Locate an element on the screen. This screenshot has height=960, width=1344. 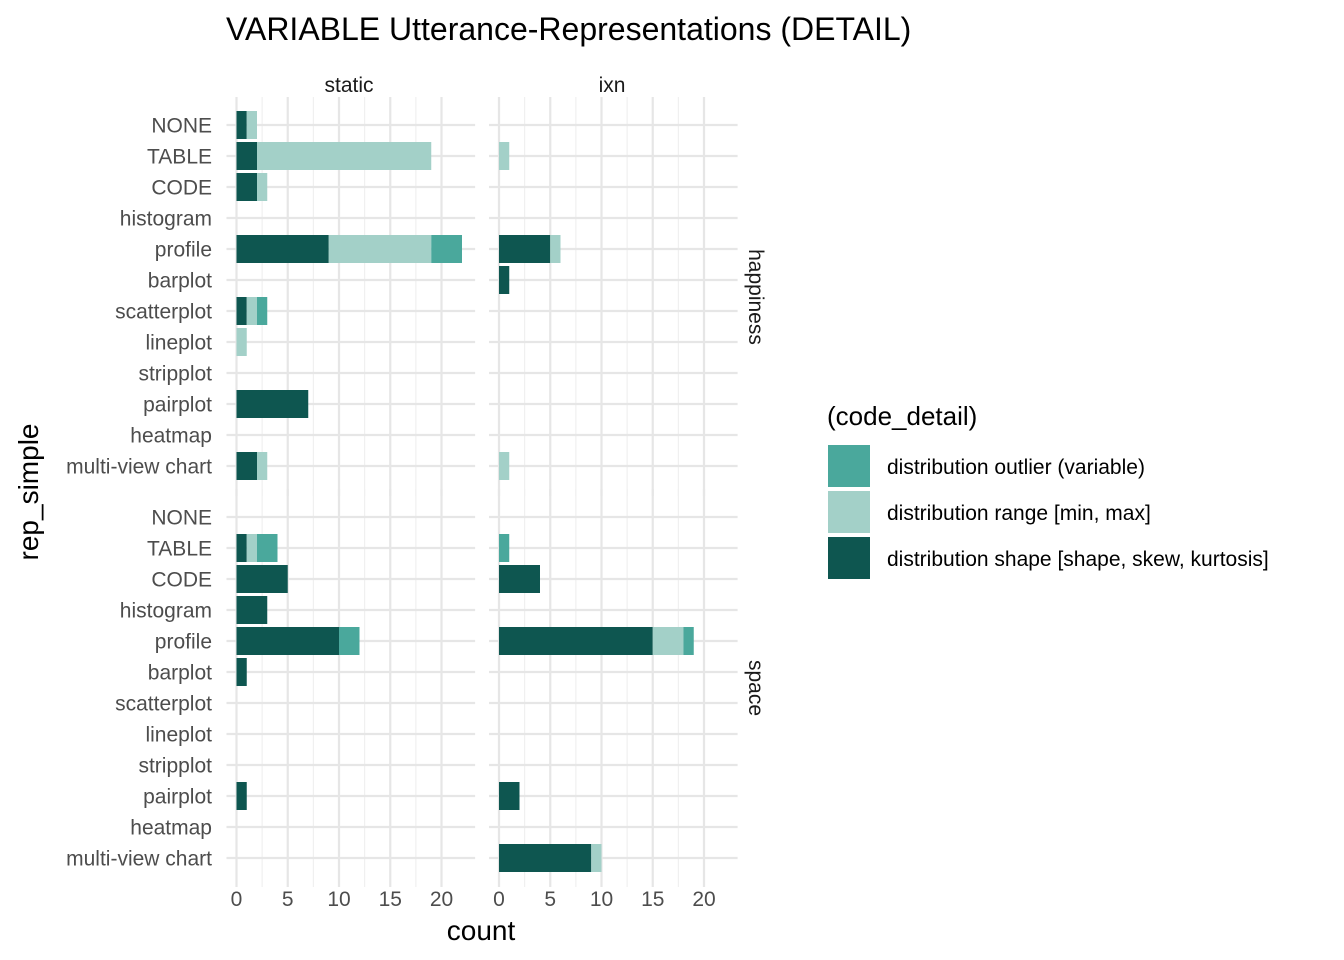
bar-scatterplot-shape is located at coordinates (241, 311).